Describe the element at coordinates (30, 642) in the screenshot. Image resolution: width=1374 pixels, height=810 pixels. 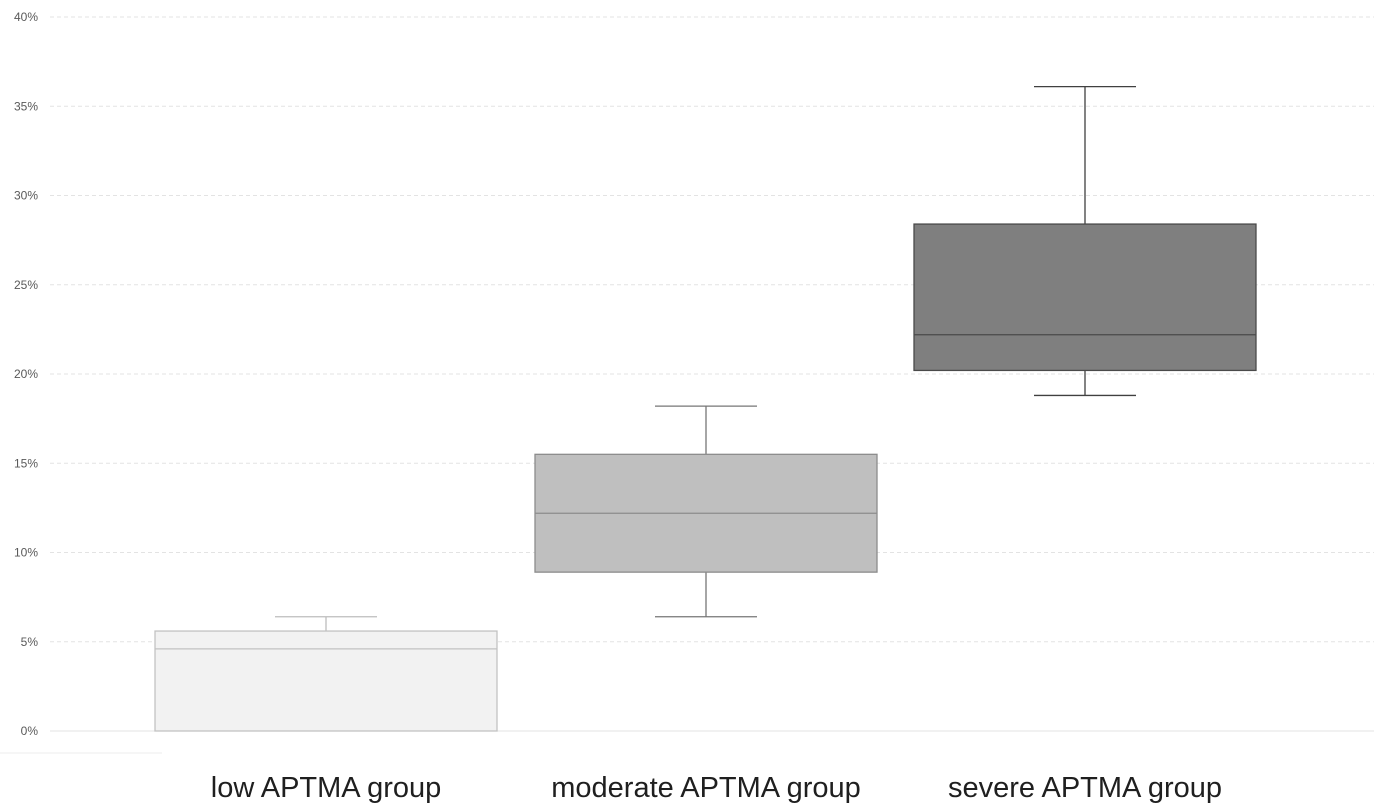
I see `y-tick-label: 5%` at that location.